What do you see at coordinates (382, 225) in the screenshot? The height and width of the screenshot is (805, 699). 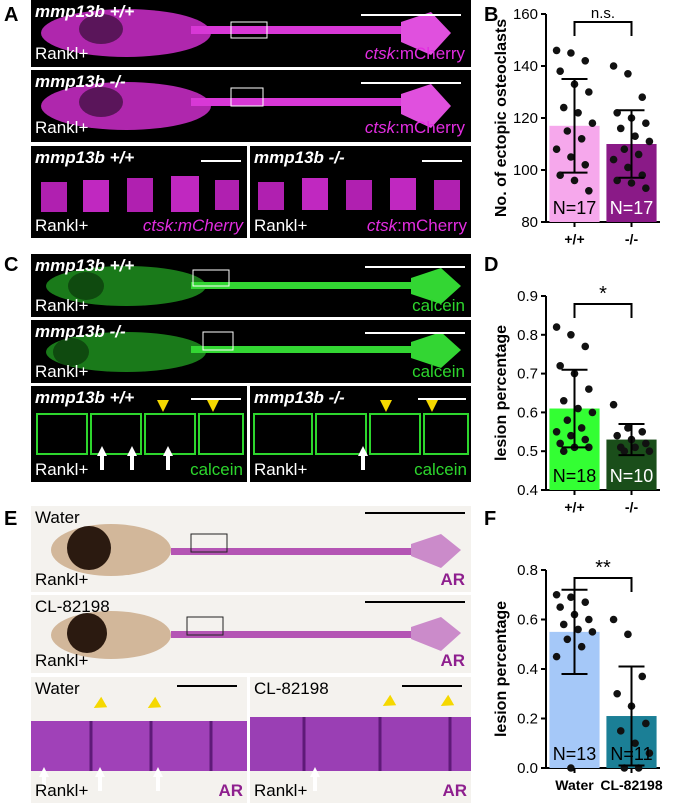 I see `reporter-italic: ctsk` at bounding box center [382, 225].